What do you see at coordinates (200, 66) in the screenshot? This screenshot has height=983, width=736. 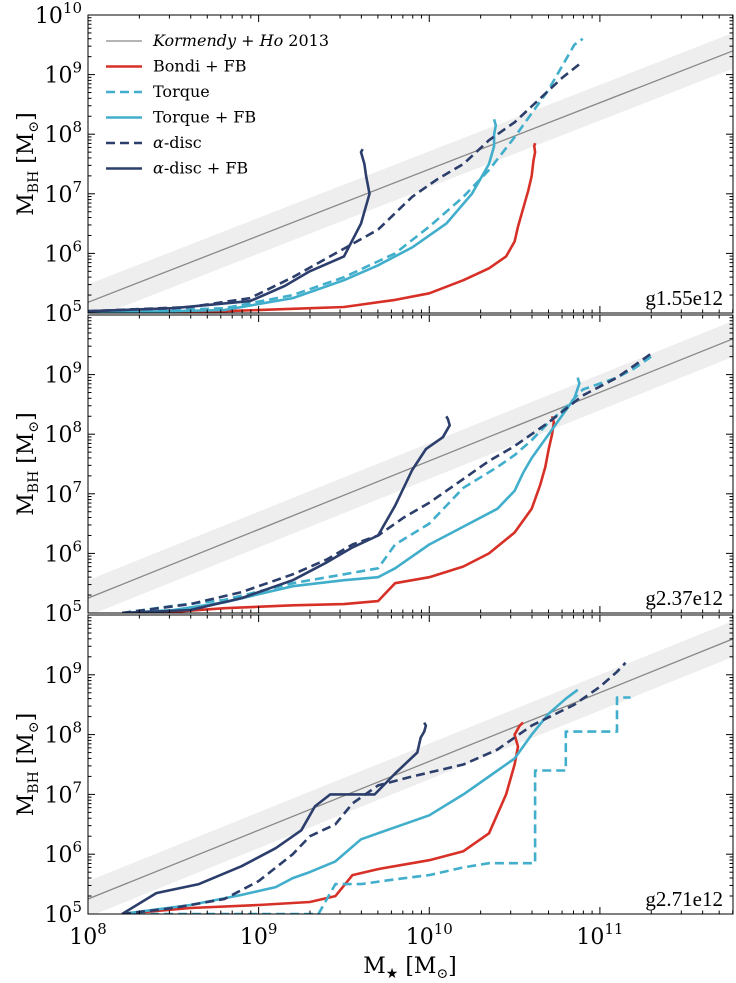 I see `legend-label: Bondi + FB` at bounding box center [200, 66].